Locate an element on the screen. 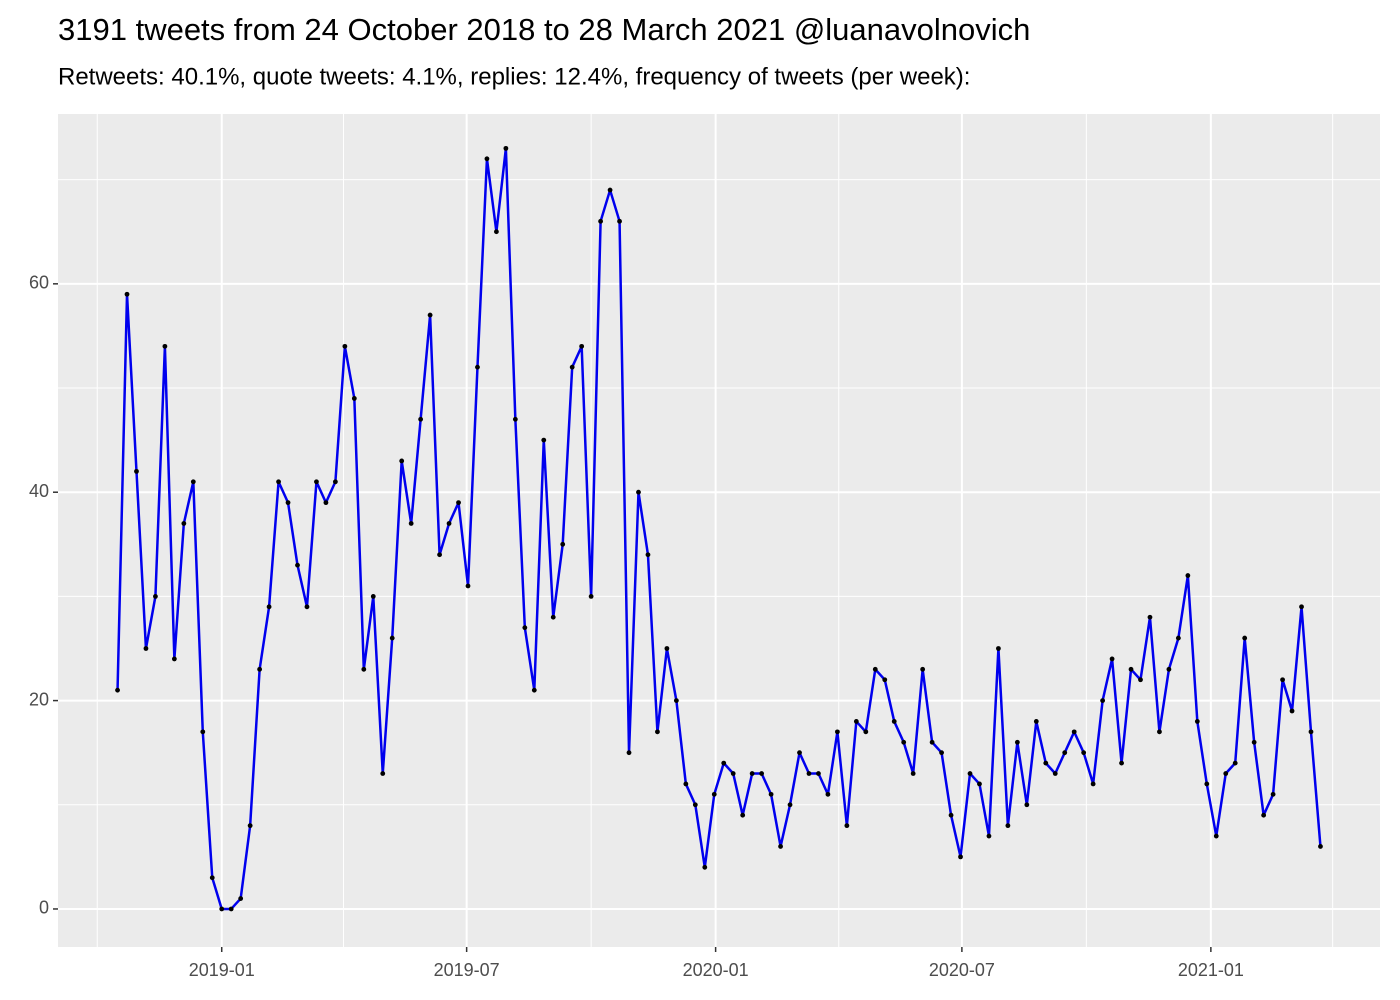 The width and height of the screenshot is (1400, 1000). x-tick-label: 2021-01 is located at coordinates (1211, 970).